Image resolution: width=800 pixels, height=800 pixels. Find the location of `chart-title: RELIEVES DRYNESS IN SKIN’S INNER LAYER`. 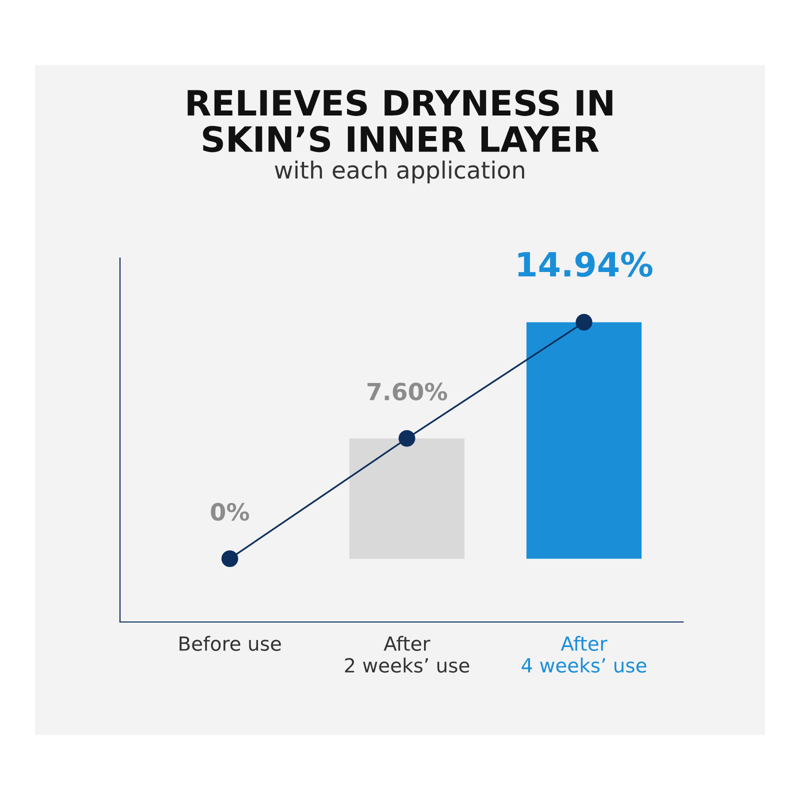

chart-title: RELIEVES DRYNESS IN SKIN’S INNER LAYER is located at coordinates (400, 121).